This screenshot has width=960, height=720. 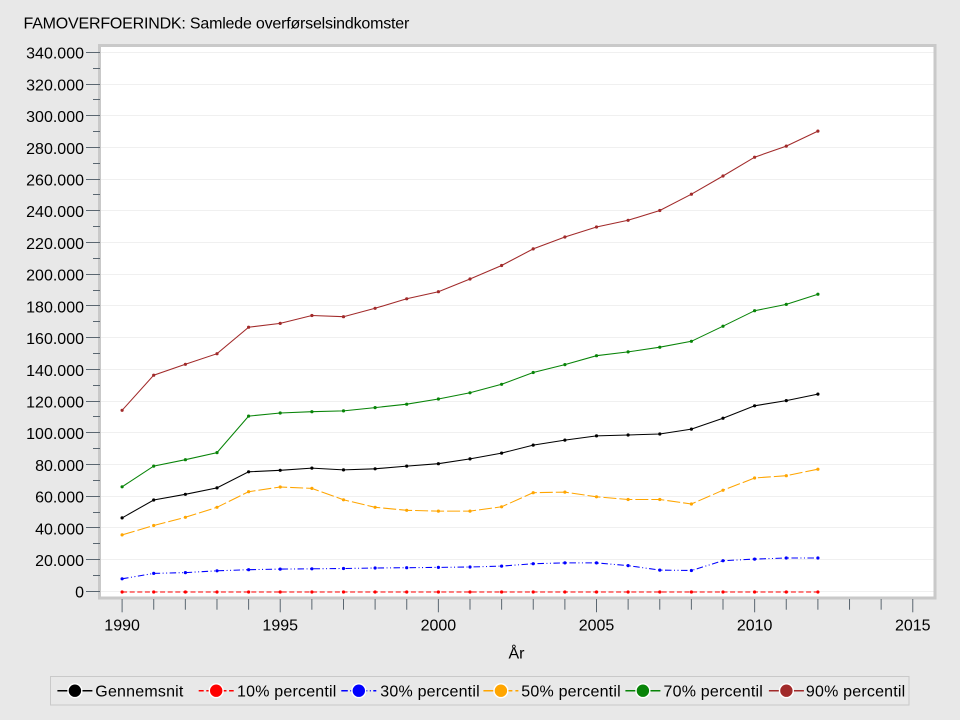 I want to click on svg-text: 20.000, so click(x=59, y=561).